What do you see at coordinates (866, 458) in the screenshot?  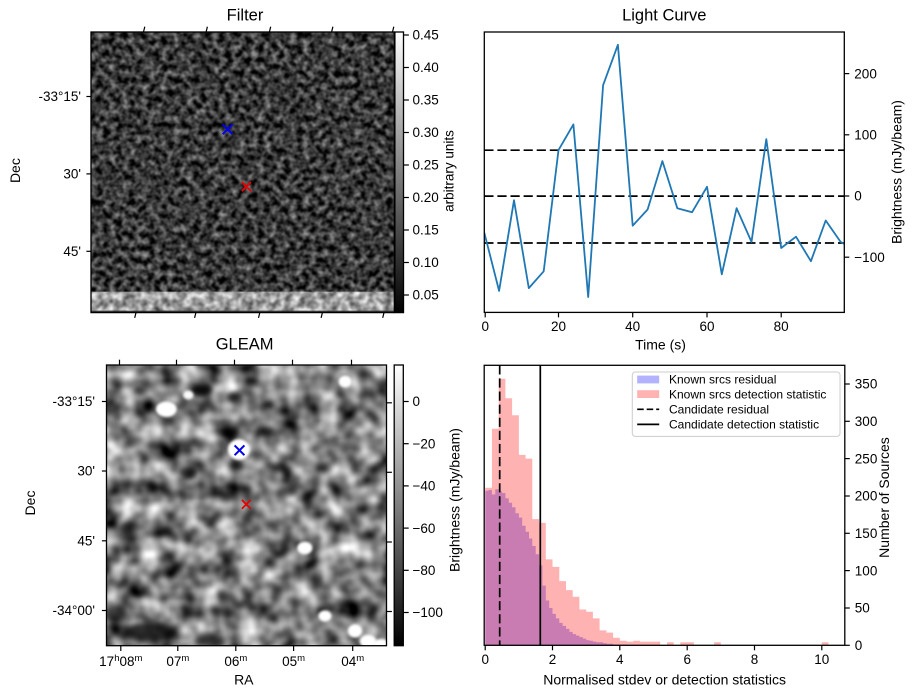 I see `svg-text: 250` at bounding box center [866, 458].